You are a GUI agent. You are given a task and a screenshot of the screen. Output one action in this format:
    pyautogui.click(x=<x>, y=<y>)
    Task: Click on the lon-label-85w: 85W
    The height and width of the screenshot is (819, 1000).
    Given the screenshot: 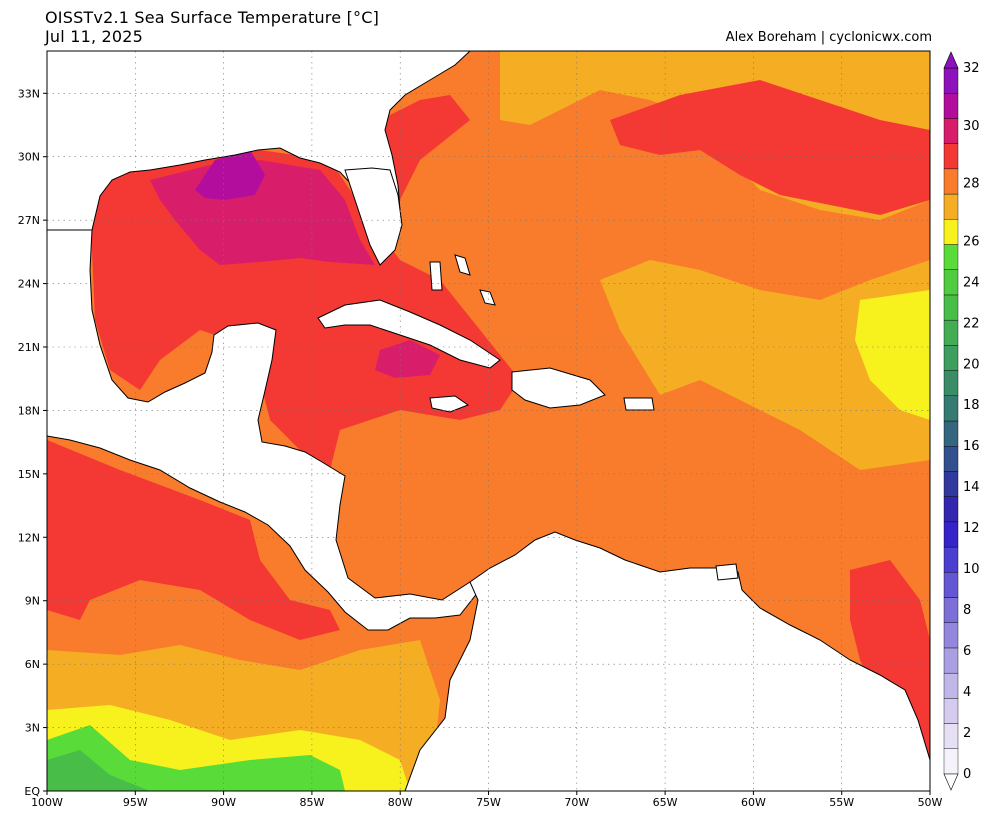 What is the action you would take?
    pyautogui.click(x=311, y=802)
    